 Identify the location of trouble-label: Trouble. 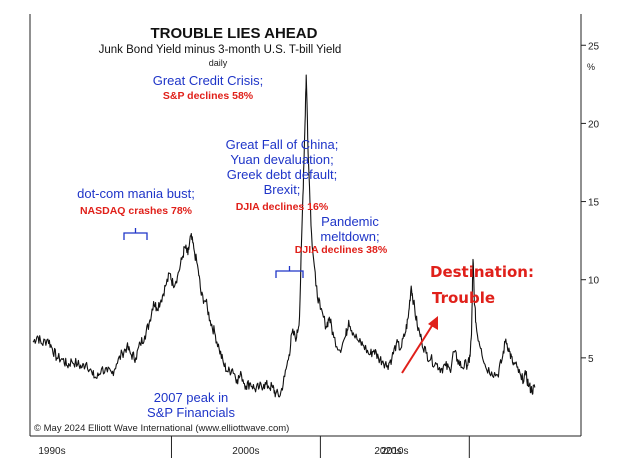
(463, 298).